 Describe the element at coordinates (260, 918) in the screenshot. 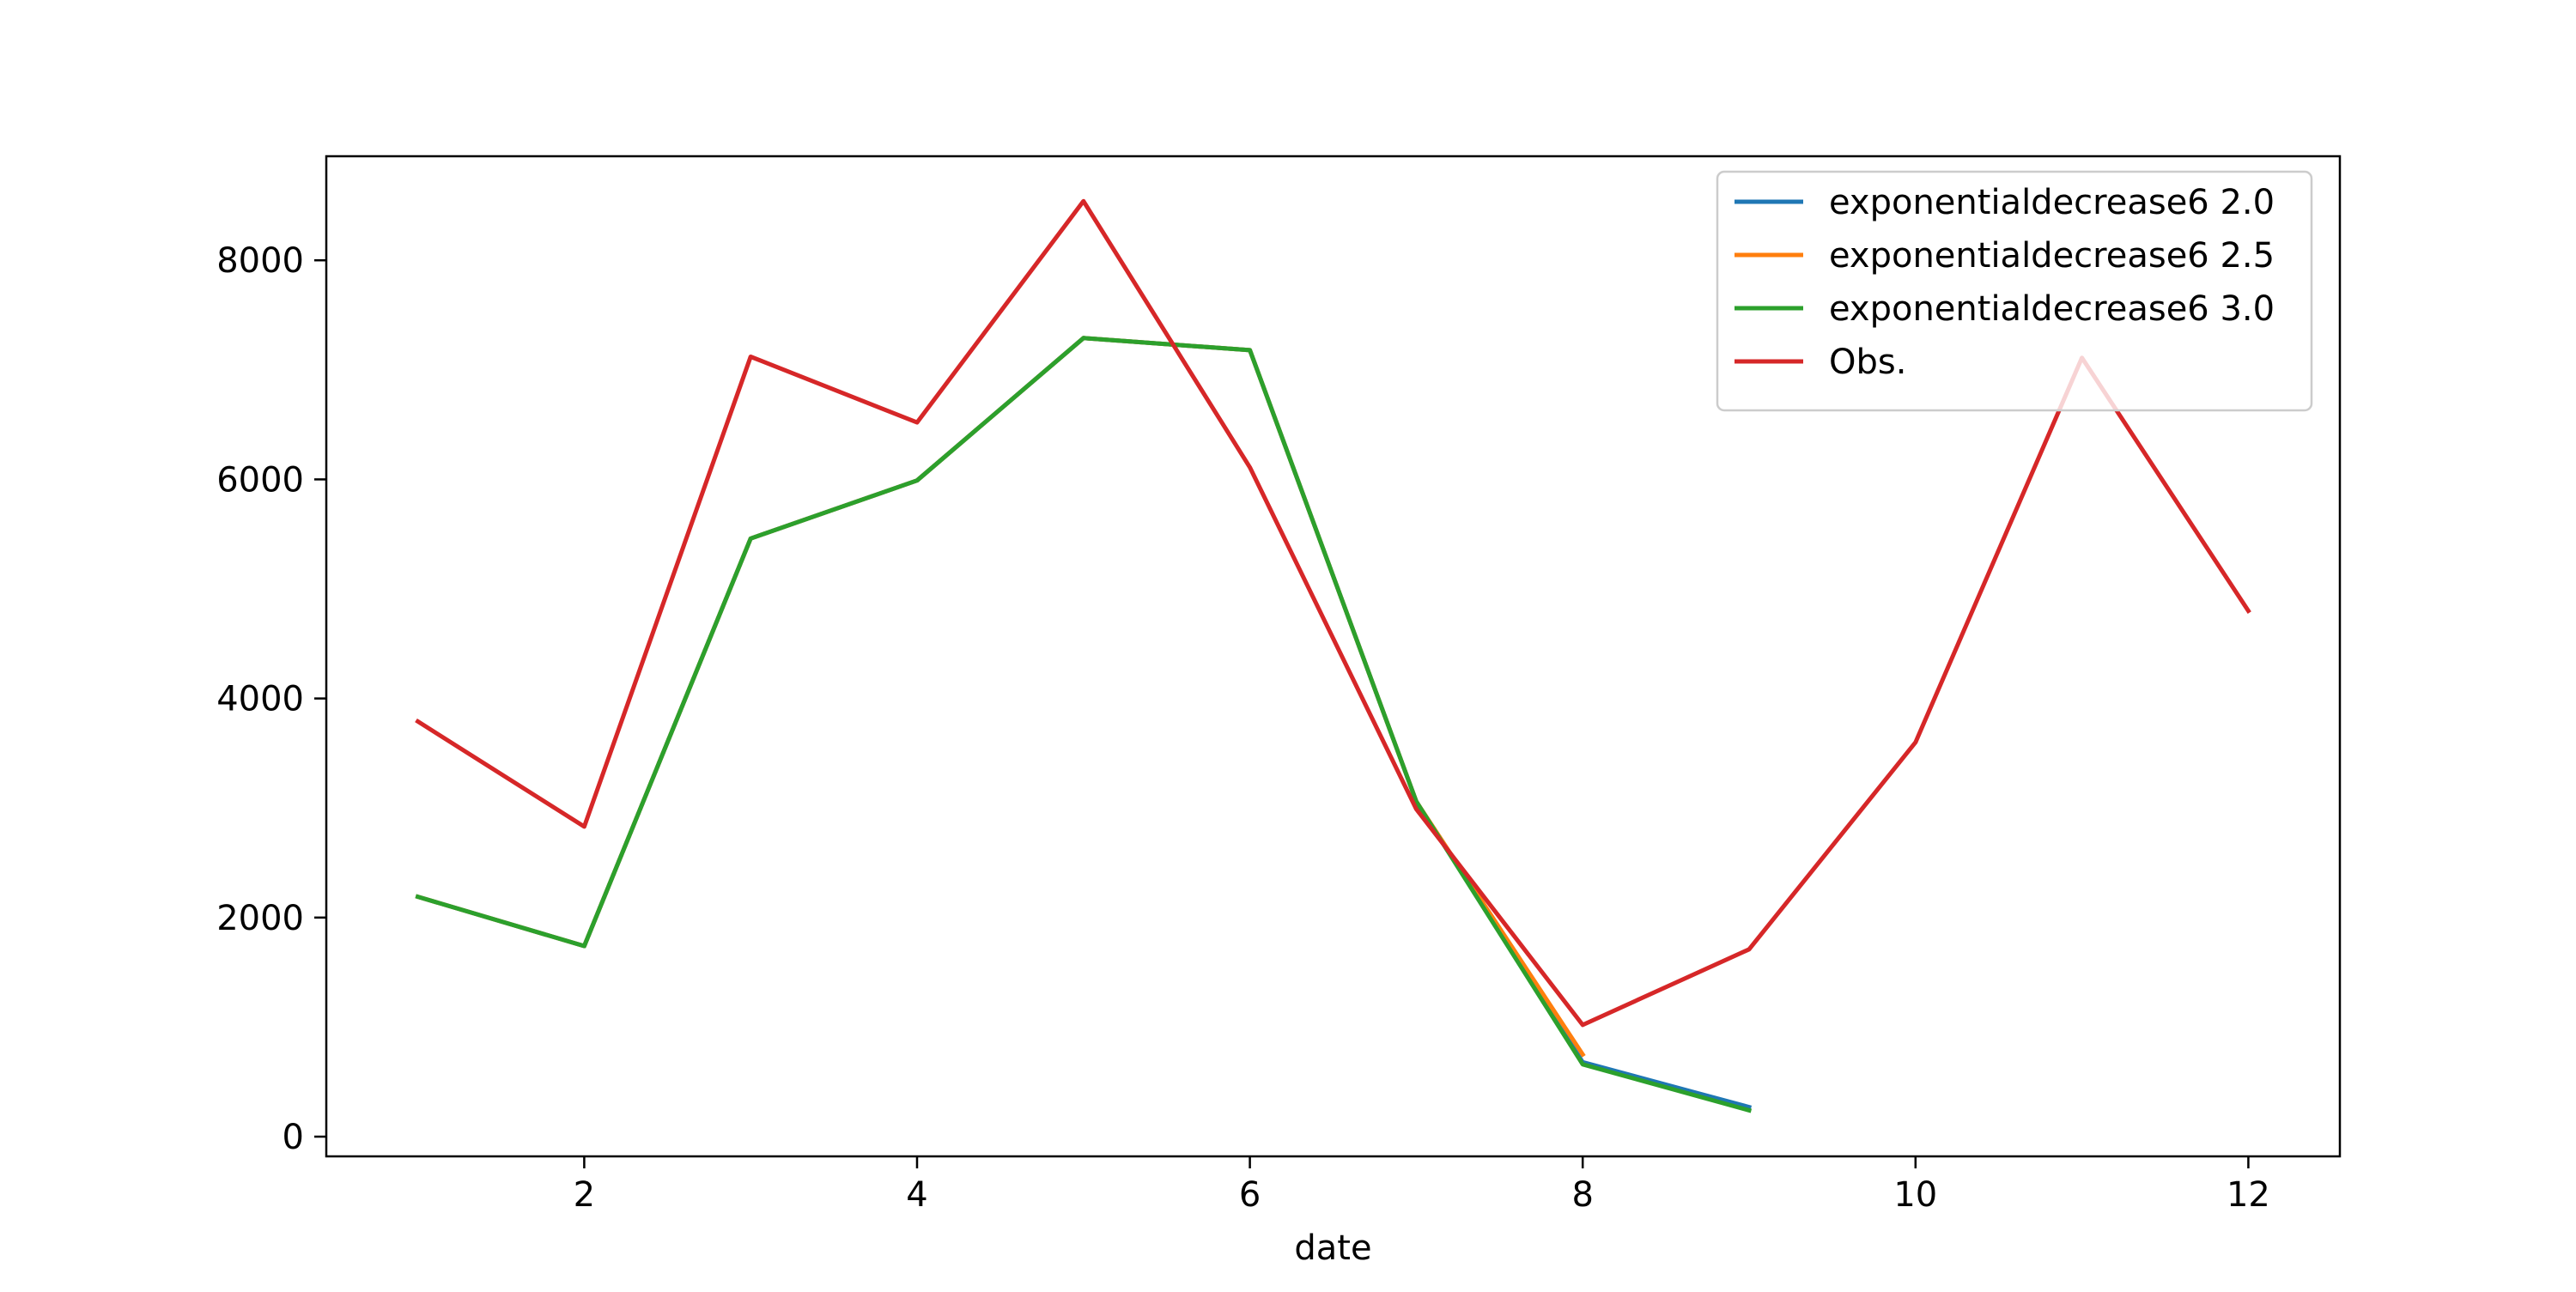

I see `y-tick-label: 2000` at that location.